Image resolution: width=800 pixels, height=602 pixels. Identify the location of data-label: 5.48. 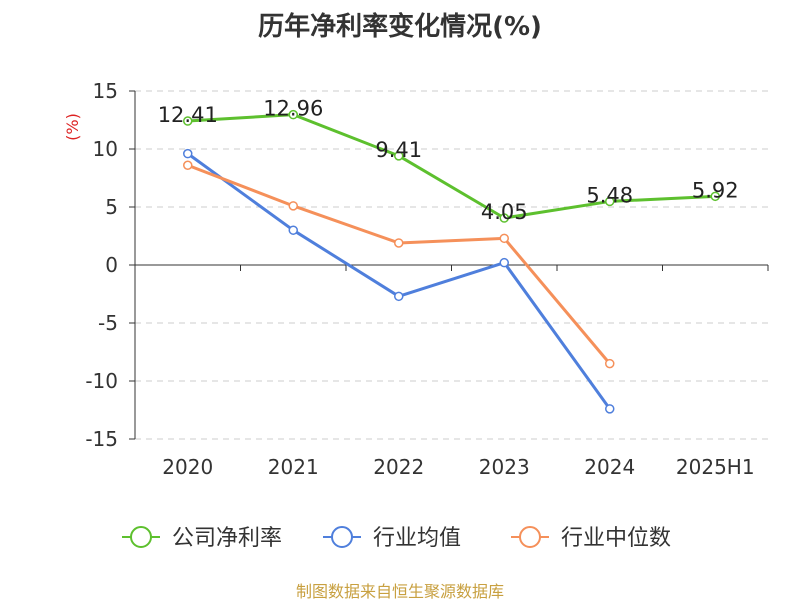
(609, 195).